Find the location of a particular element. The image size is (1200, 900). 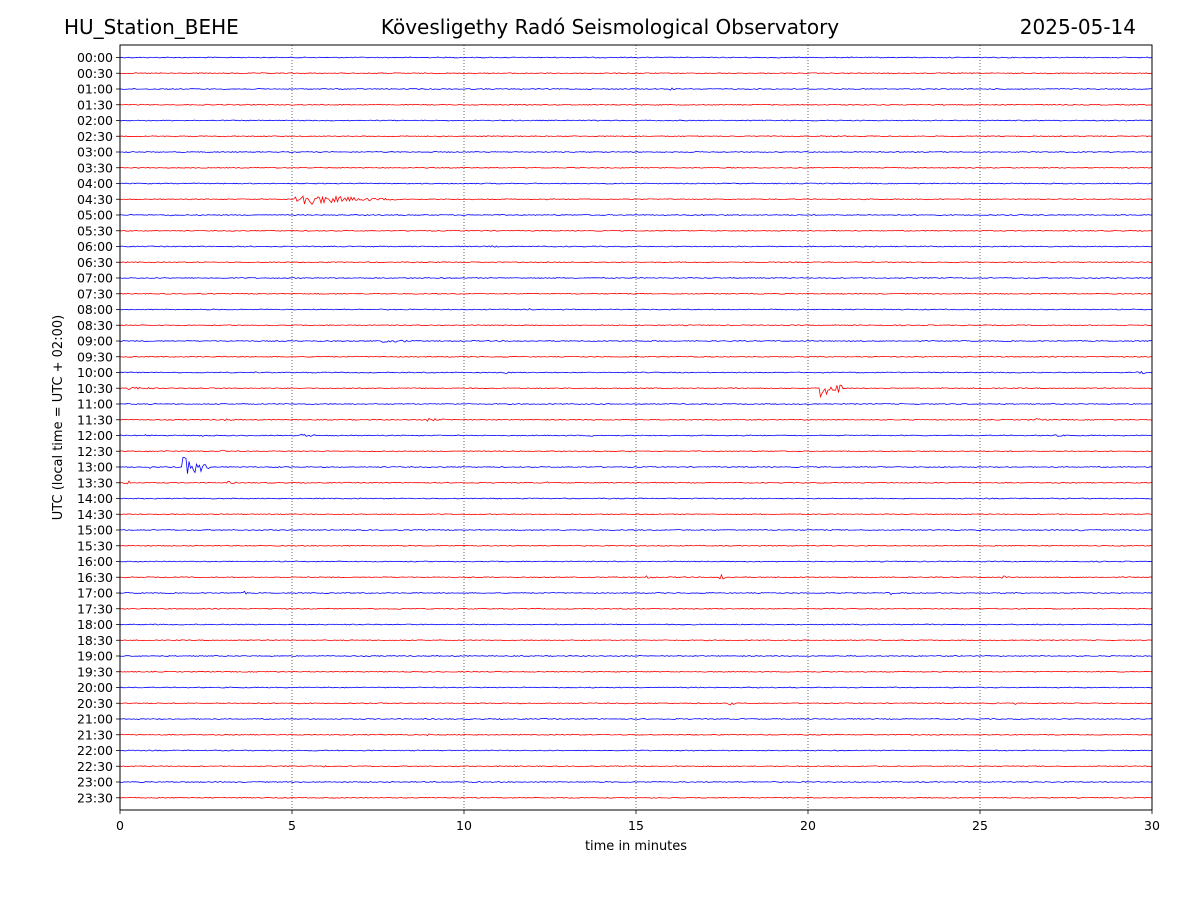

y-tick-label: 23:30 is located at coordinates (95, 797).